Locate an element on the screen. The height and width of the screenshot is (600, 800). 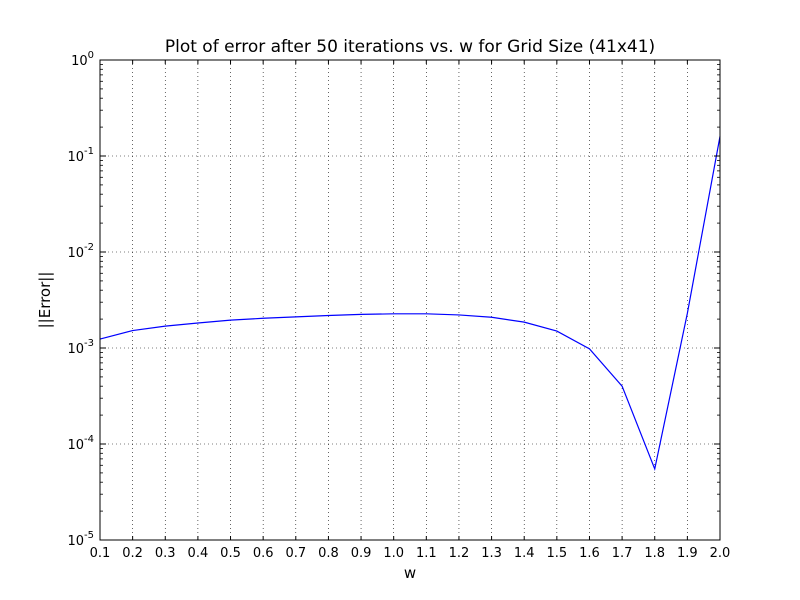
x-tick-label: 0.7 is located at coordinates (295, 553).